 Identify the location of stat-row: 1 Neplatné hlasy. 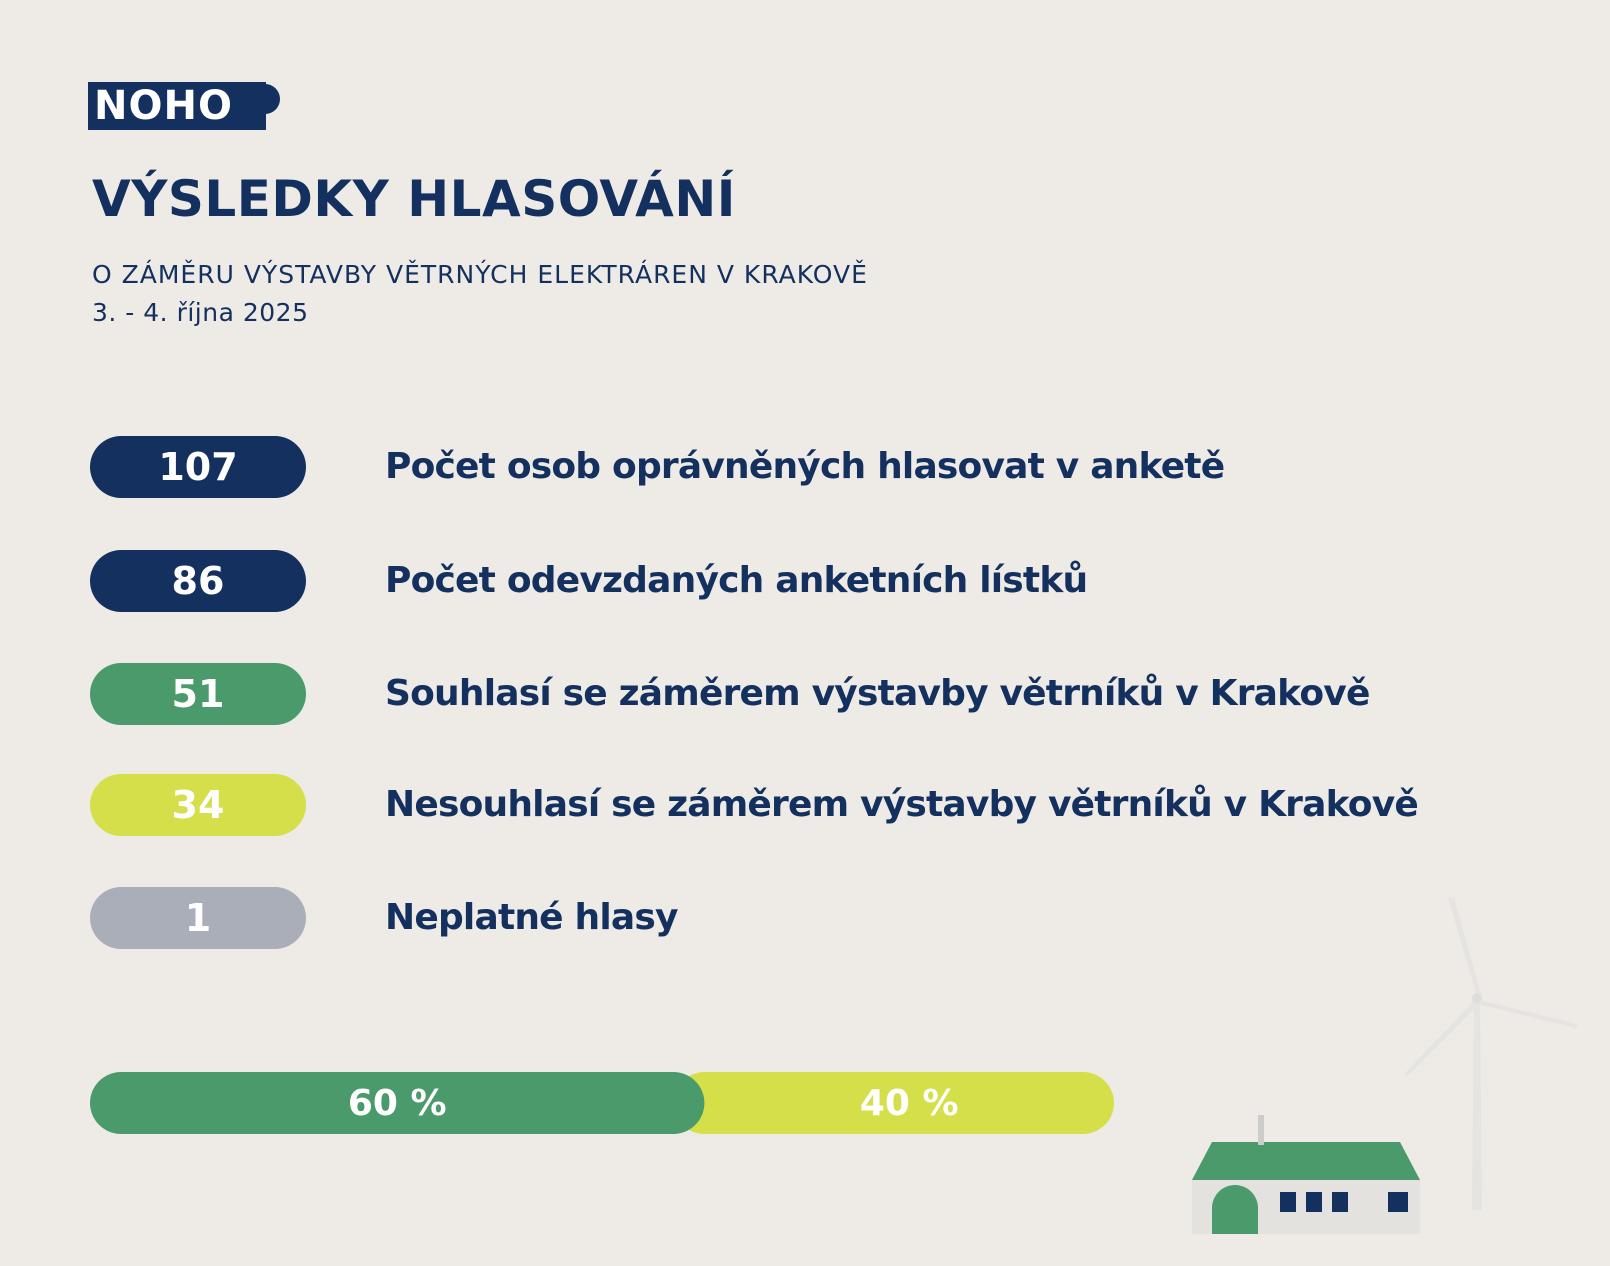
(790, 918).